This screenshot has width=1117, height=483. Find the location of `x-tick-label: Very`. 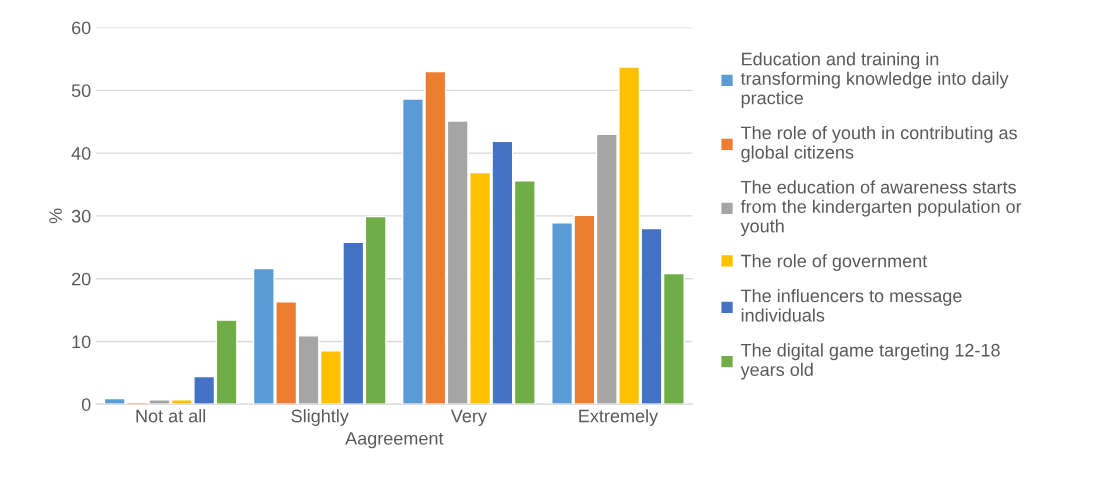

x-tick-label: Very is located at coordinates (468, 417).